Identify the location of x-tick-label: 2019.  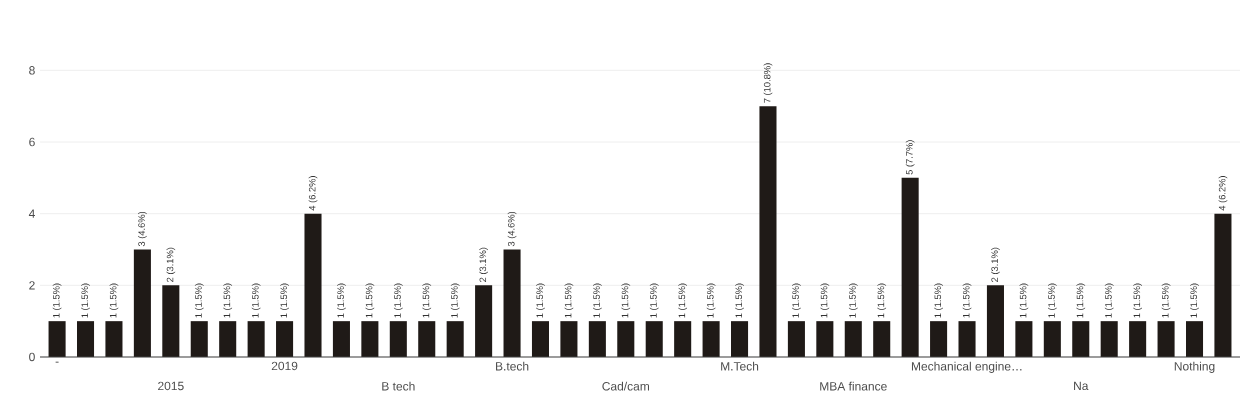
(284, 366).